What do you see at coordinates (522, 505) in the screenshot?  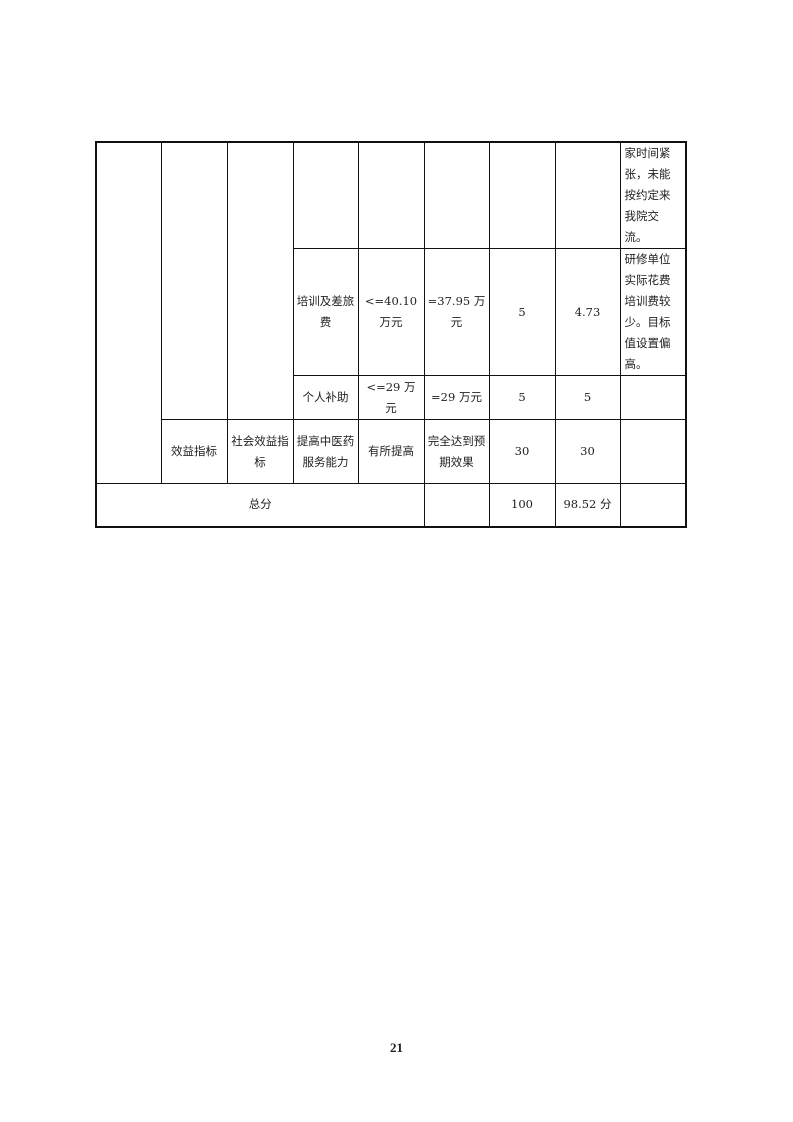 I see `weight-cell: 100` at bounding box center [522, 505].